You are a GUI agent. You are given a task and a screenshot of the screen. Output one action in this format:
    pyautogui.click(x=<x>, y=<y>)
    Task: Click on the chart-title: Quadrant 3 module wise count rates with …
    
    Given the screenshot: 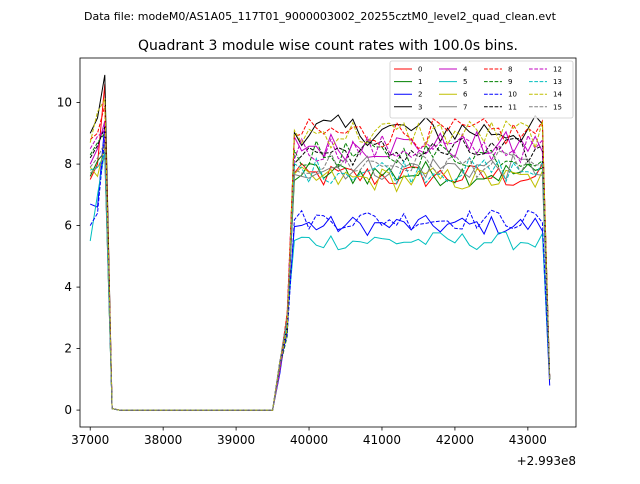 What is the action you would take?
    pyautogui.click(x=328, y=46)
    